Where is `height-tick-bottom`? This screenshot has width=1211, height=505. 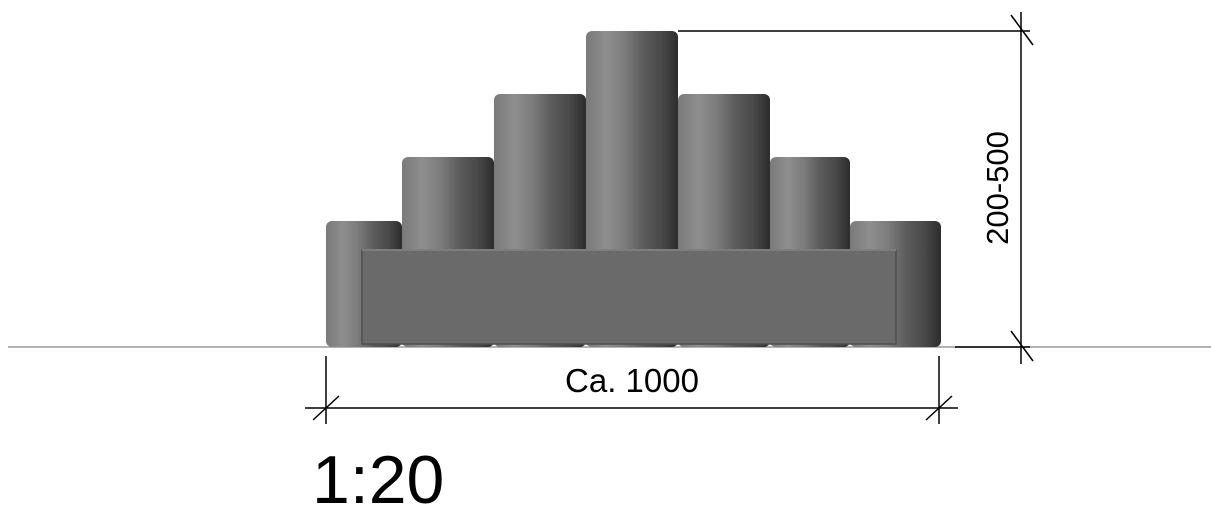
height-tick-bottom is located at coordinates (1022, 346).